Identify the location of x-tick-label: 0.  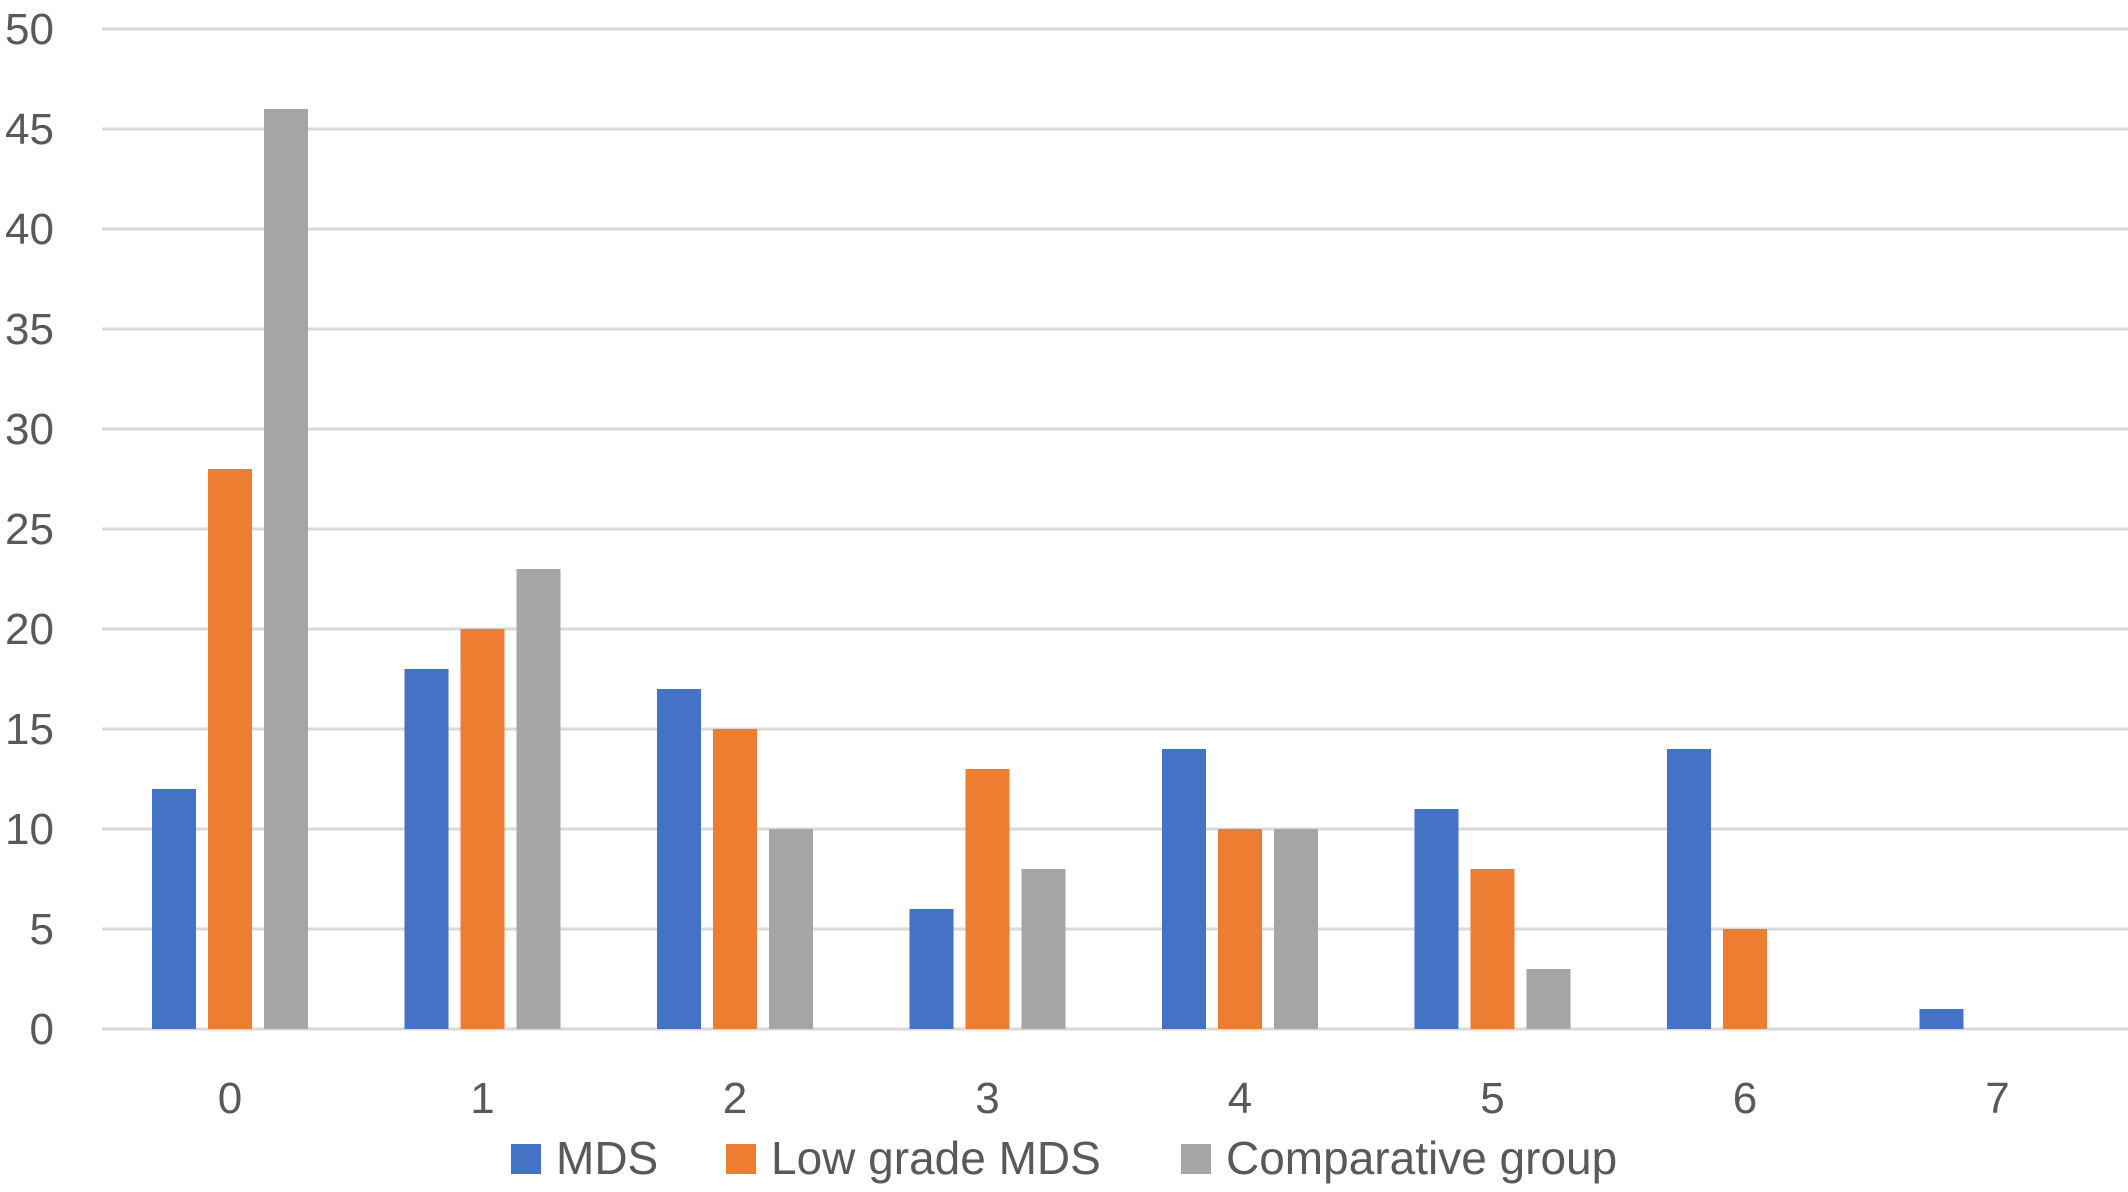
(230, 1098).